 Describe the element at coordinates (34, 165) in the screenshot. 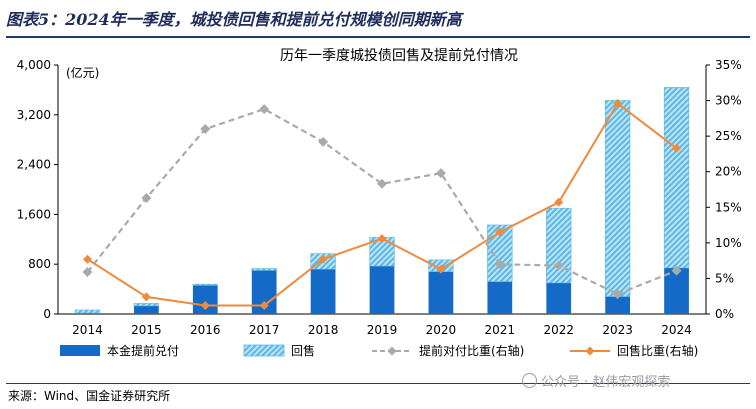

I see `y-tick-label-left: 2,400` at that location.